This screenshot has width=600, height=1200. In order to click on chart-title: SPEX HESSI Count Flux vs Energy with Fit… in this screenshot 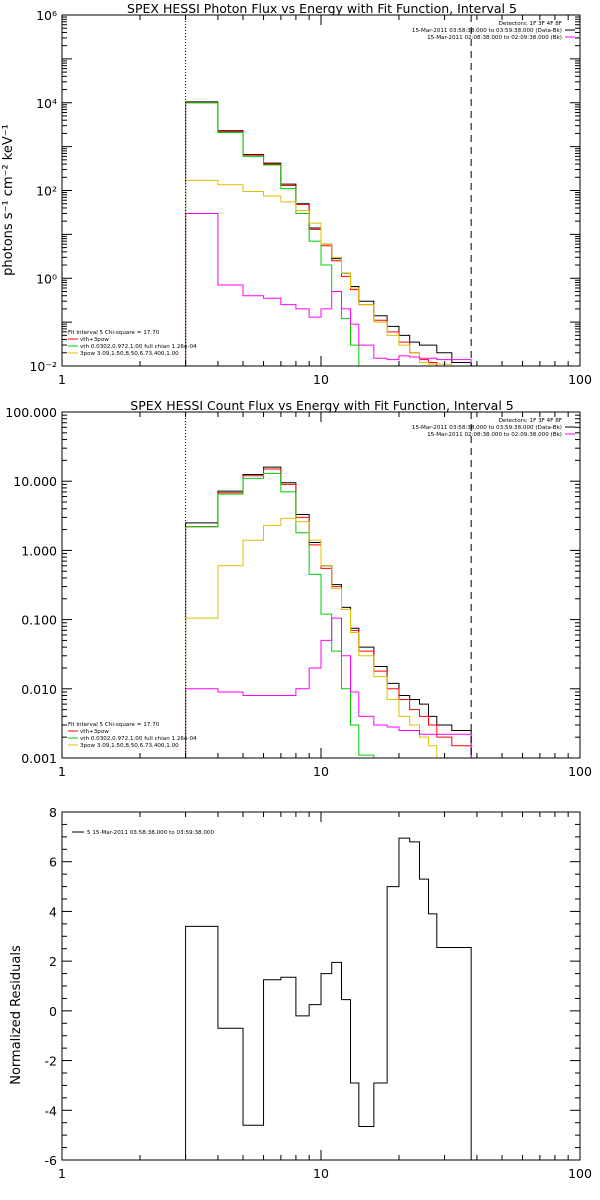, I will do `click(321, 405)`.